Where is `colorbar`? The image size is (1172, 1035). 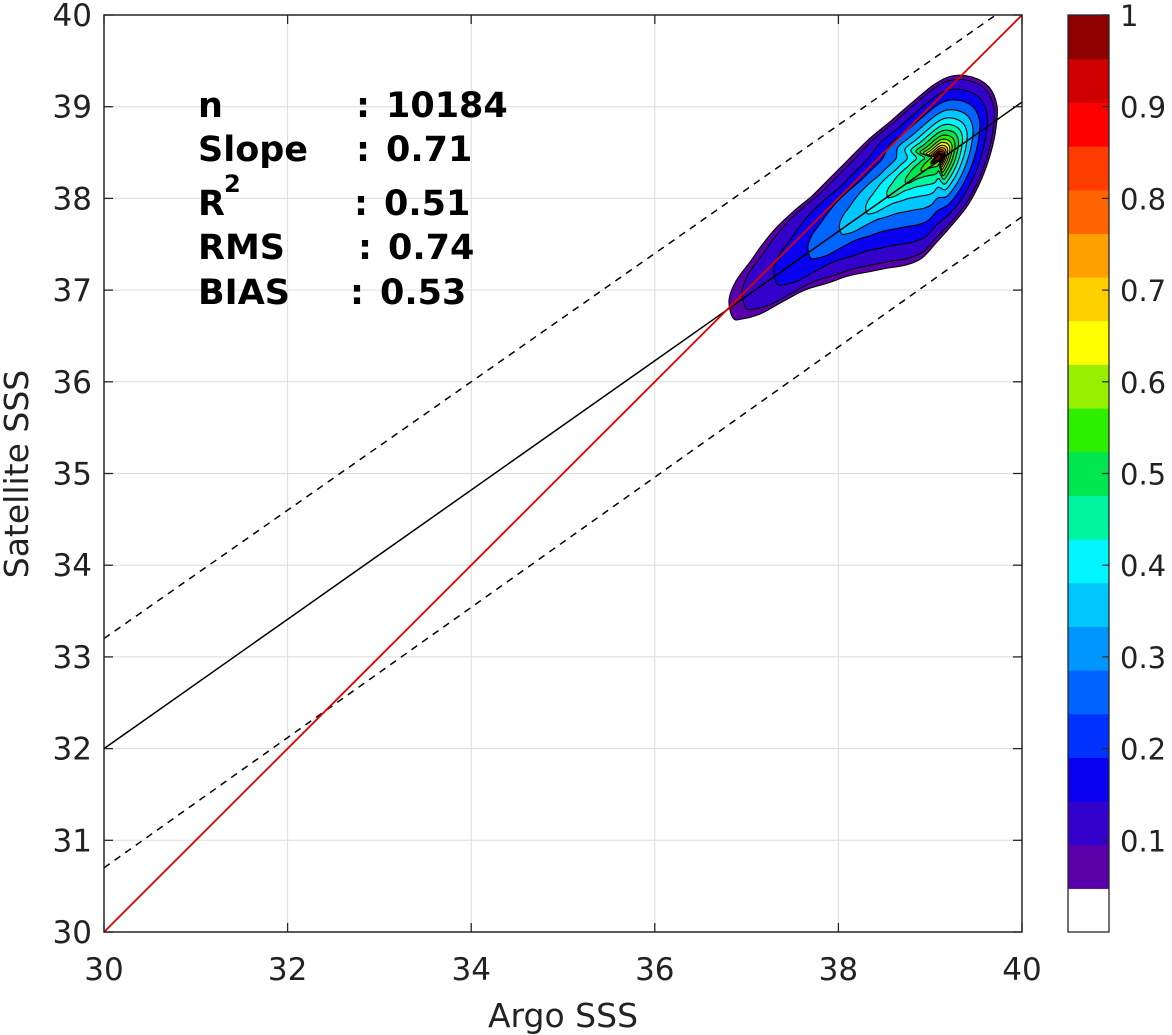 colorbar is located at coordinates (1088, 473).